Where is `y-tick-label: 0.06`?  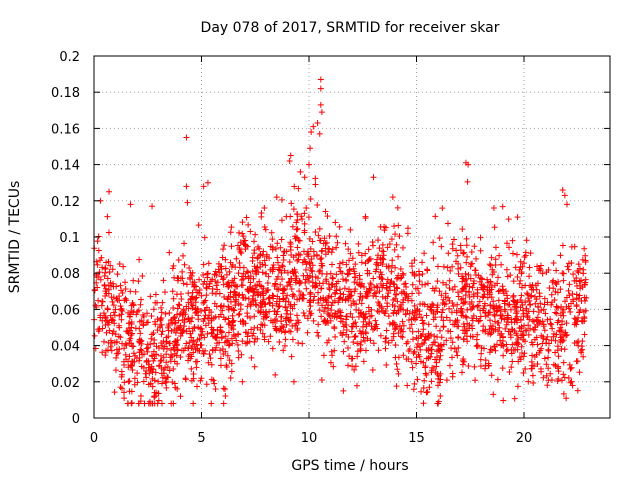
y-tick-label: 0.06 is located at coordinates (65, 310).